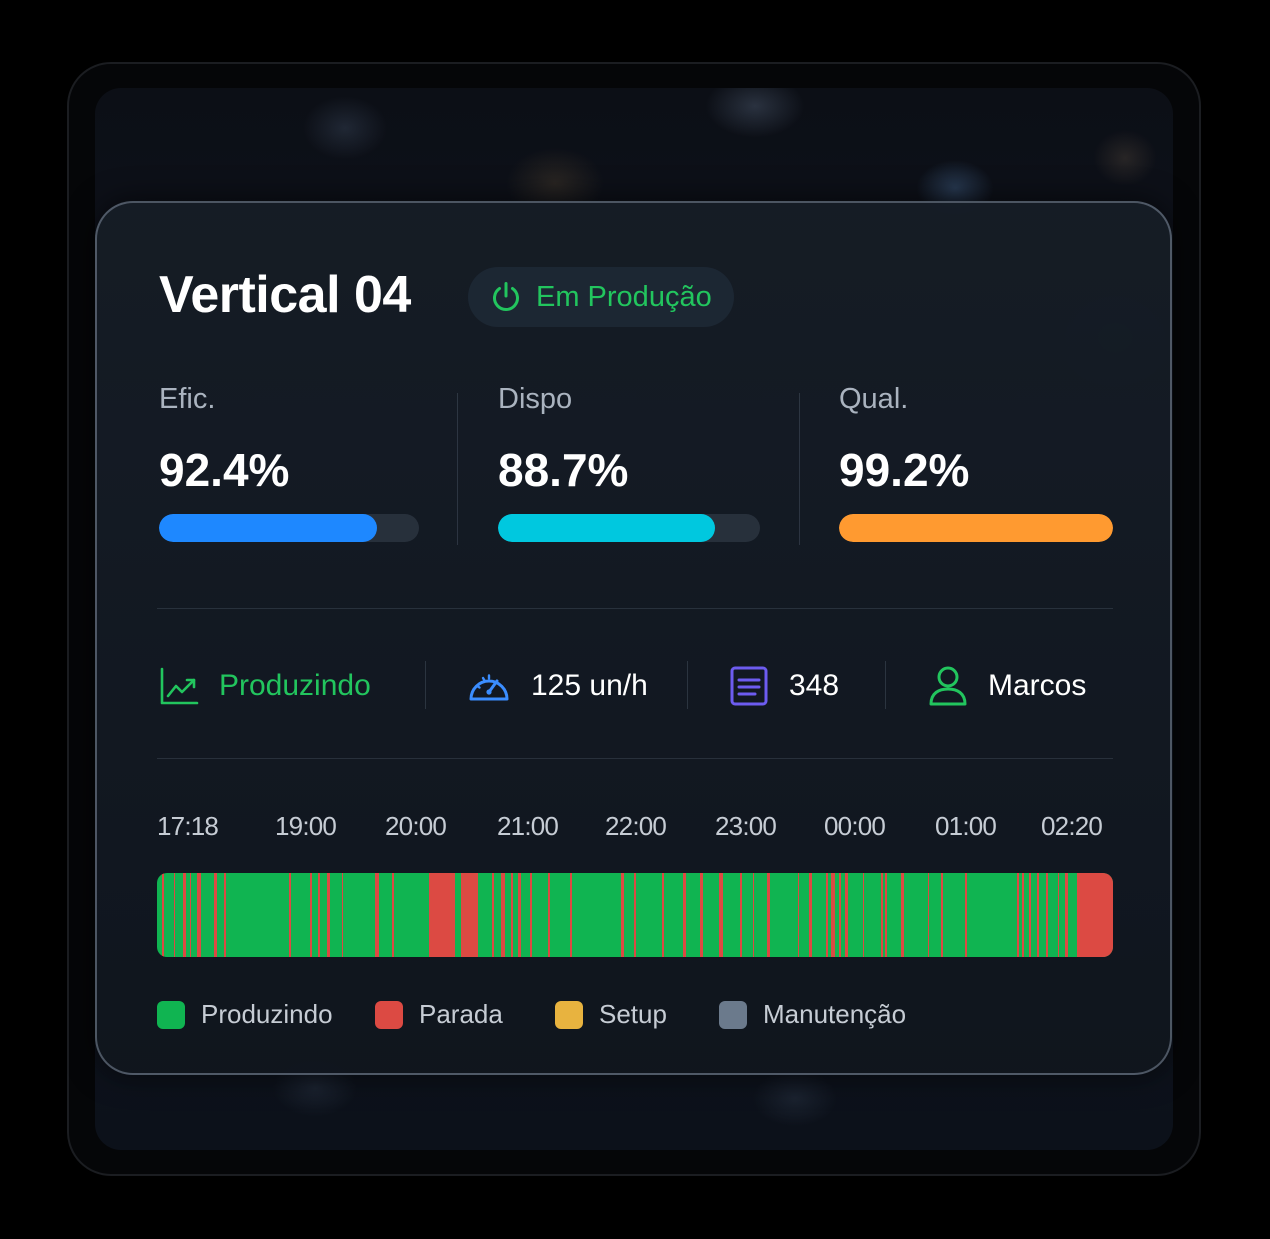 This screenshot has height=1239, width=1270. I want to click on metric-qualidade: Qual. 99.2%, so click(976, 462).